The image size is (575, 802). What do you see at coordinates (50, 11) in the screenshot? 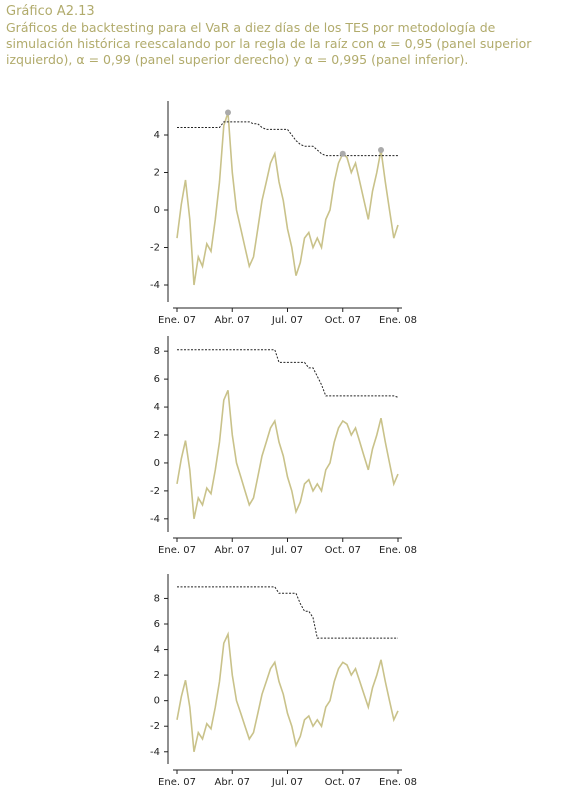
I see `title: Gráfico A2.13` at bounding box center [50, 11].